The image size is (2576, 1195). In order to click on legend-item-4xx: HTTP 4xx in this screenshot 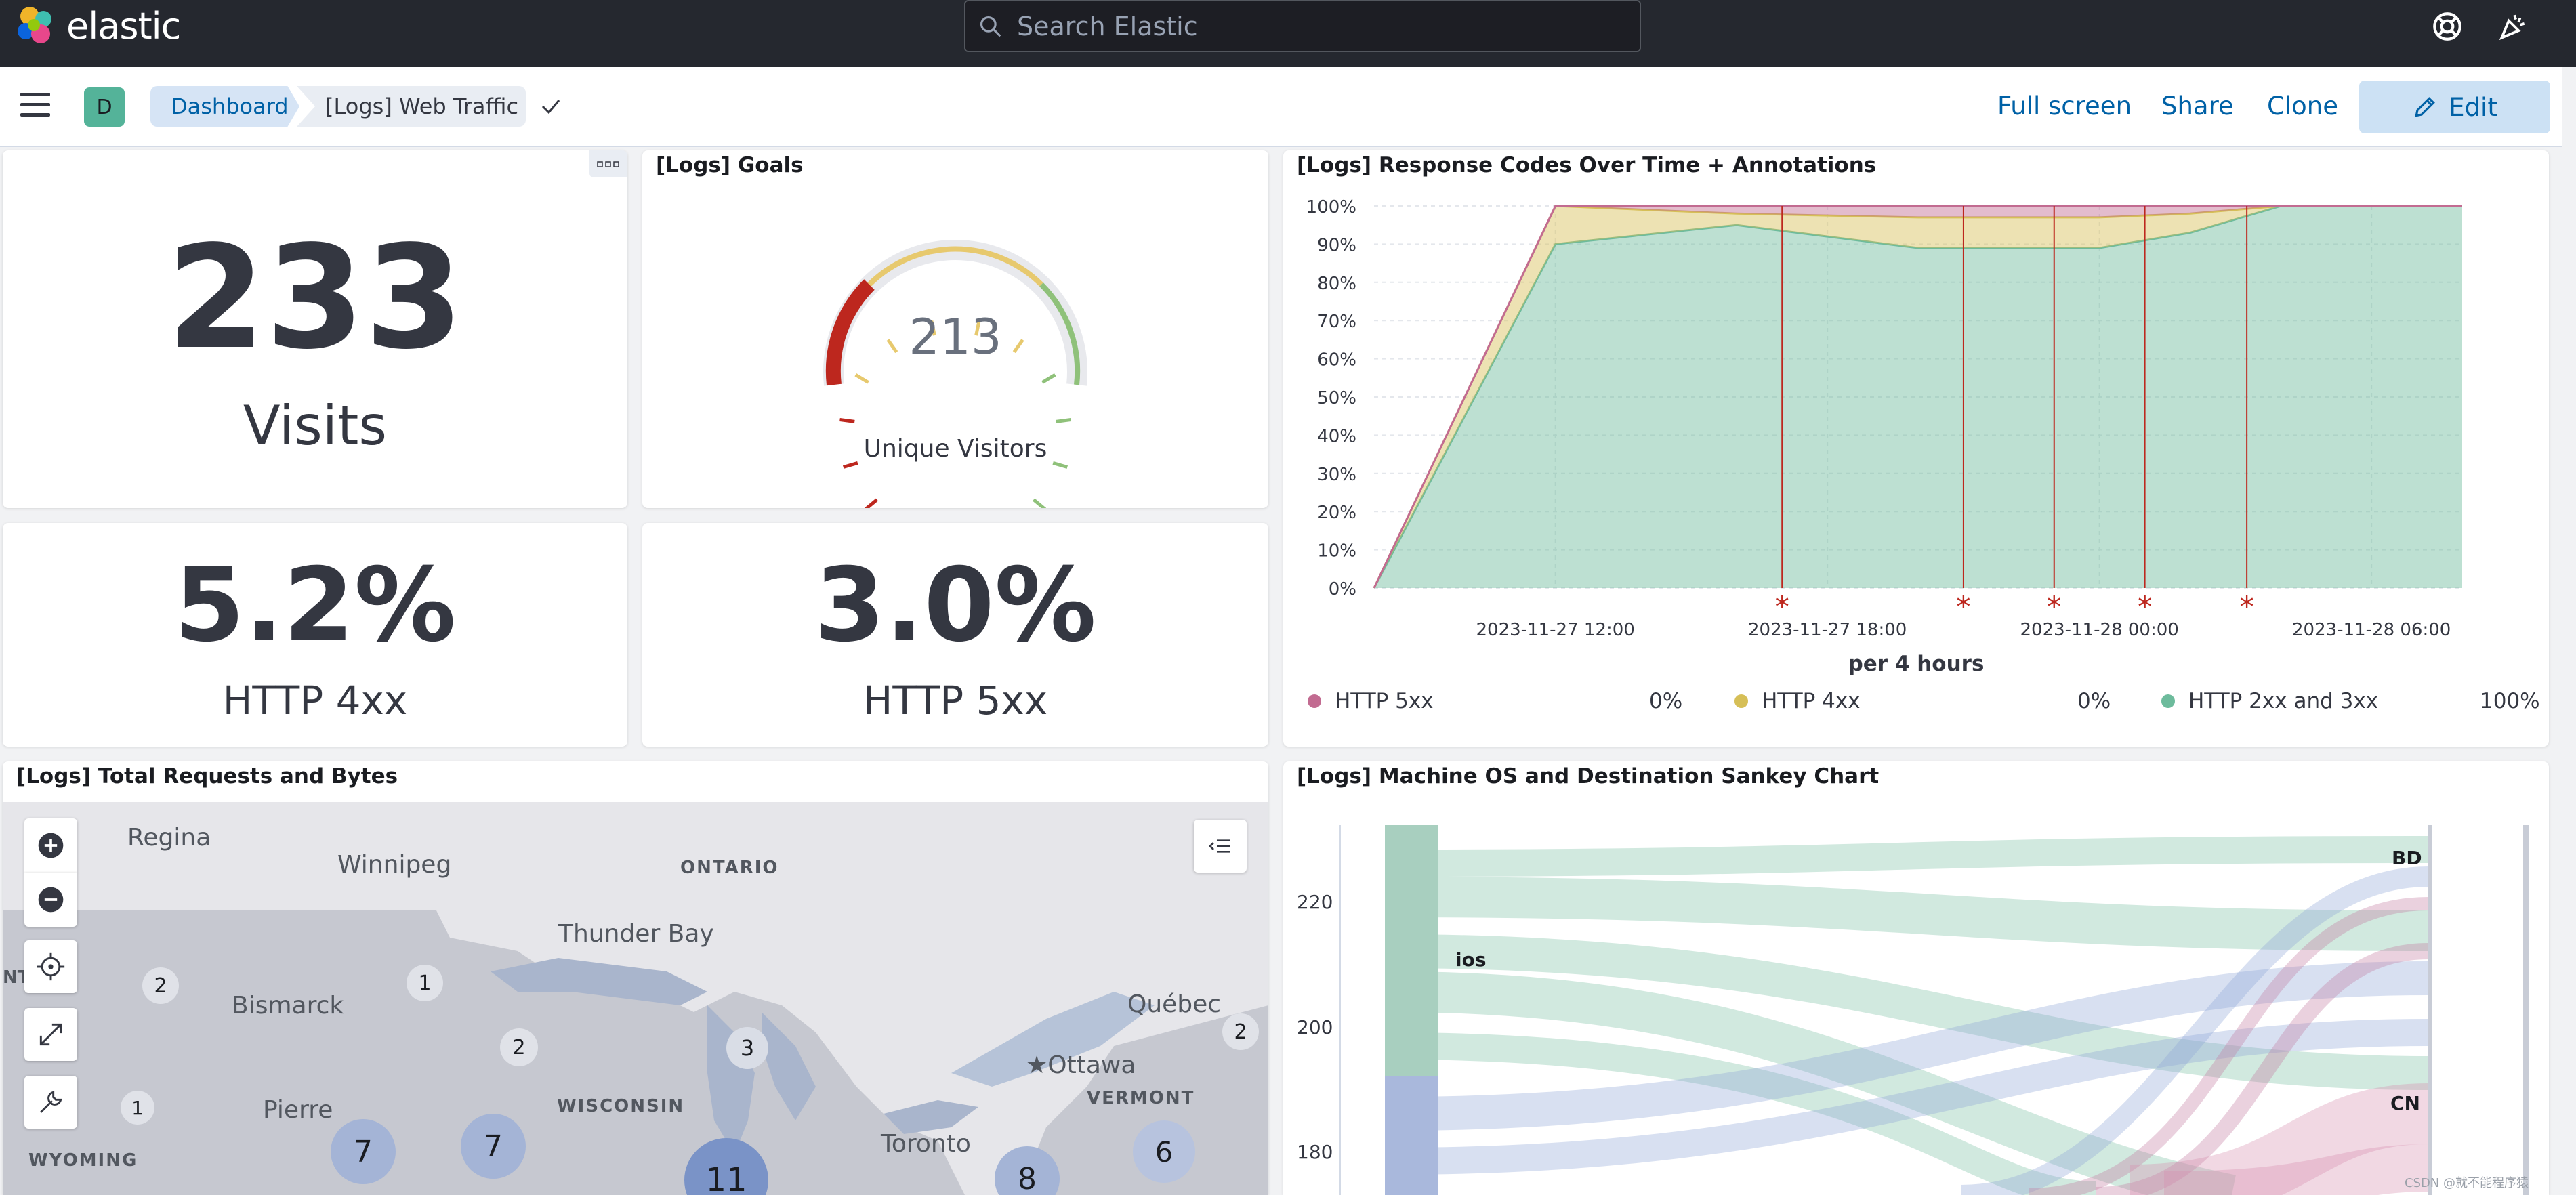, I will do `click(1797, 701)`.